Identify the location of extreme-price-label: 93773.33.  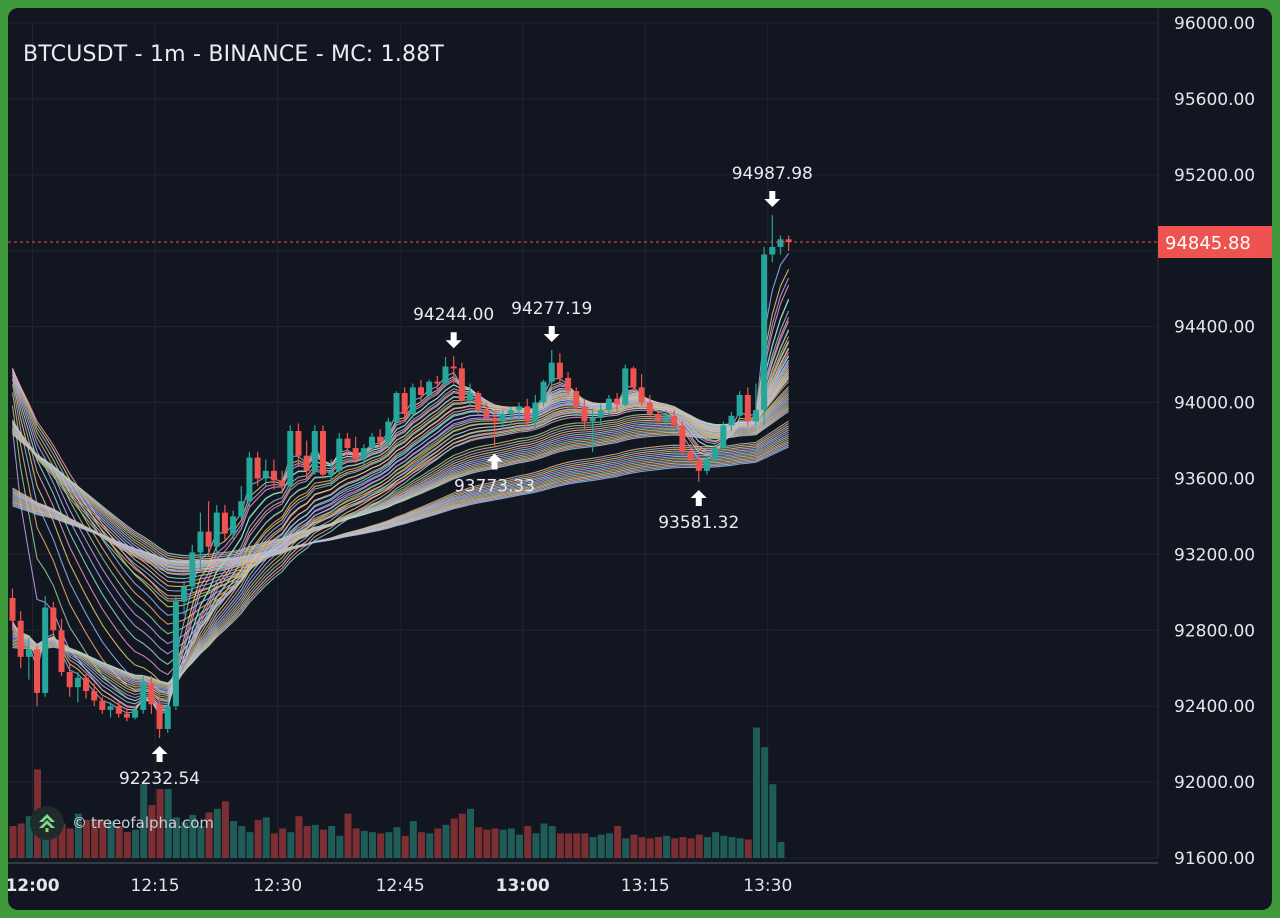
(494, 487).